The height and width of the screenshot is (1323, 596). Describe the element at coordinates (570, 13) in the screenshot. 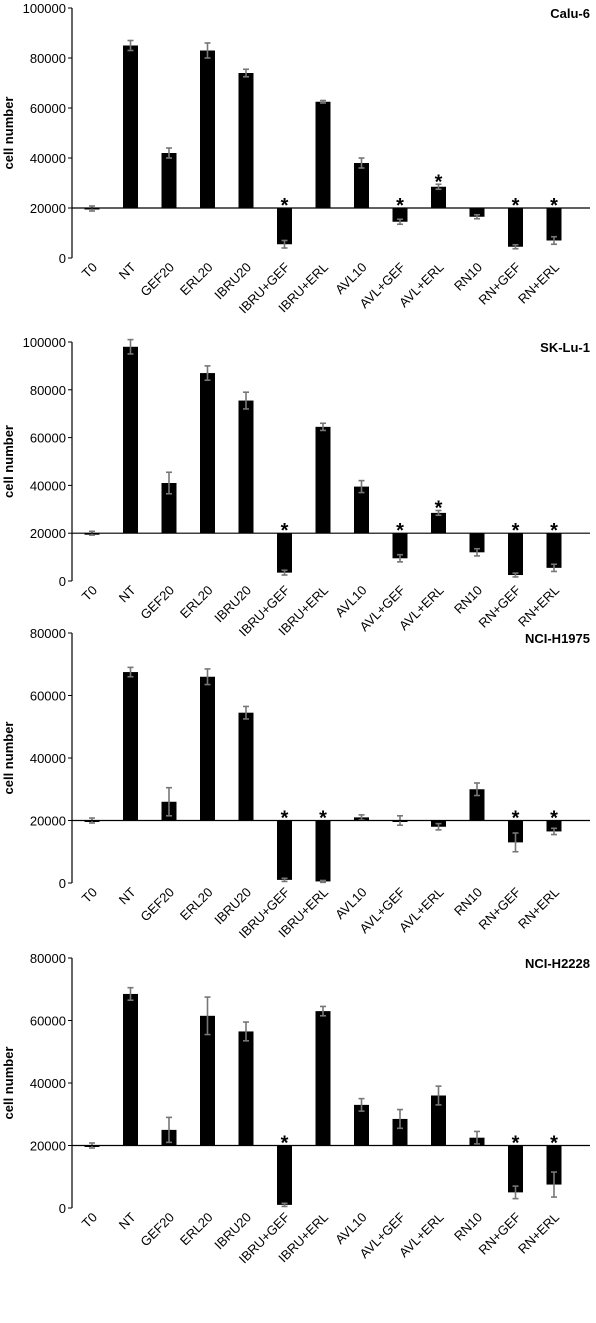

I see `chart-title: Calu-6` at that location.